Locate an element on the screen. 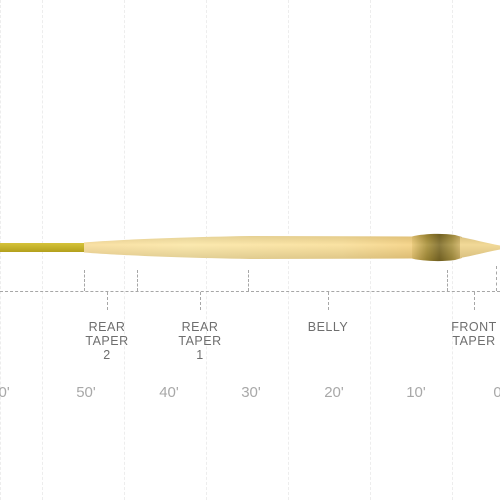 The height and width of the screenshot is (500, 500). scale-label-30ft: 30' is located at coordinates (251, 392).